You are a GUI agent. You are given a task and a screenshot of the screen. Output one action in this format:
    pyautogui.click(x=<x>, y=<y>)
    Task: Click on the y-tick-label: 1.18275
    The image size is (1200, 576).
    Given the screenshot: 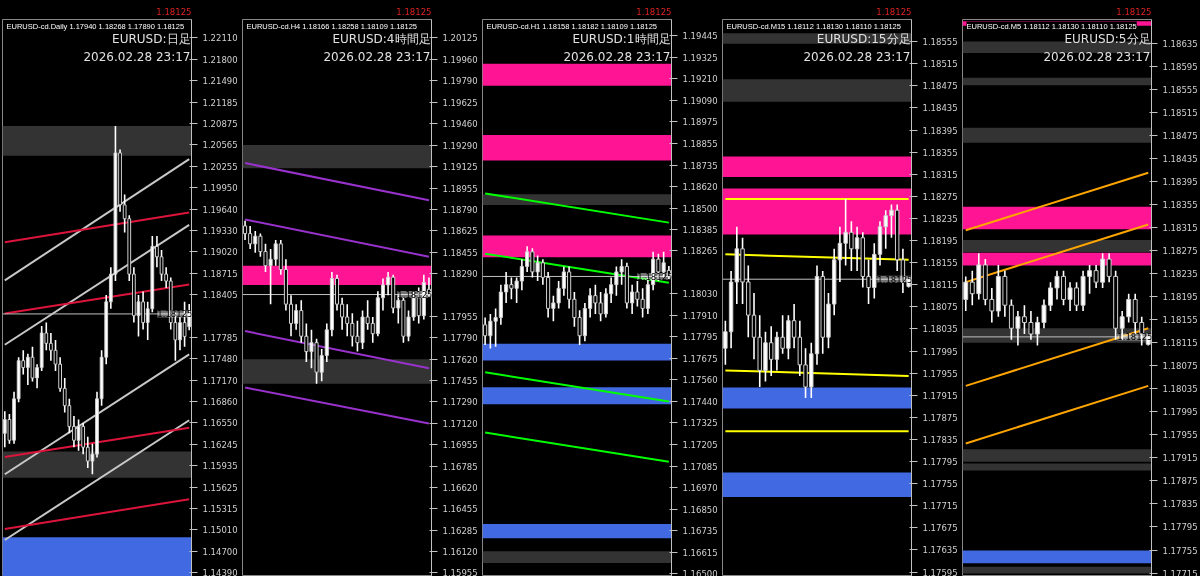 What is the action you would take?
    pyautogui.click(x=1180, y=250)
    